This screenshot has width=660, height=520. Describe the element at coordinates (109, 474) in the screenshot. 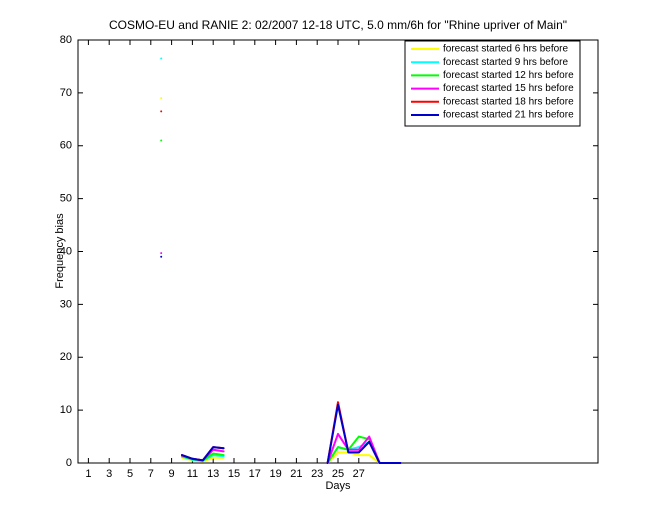

I see `x-tick-label: 3` at that location.